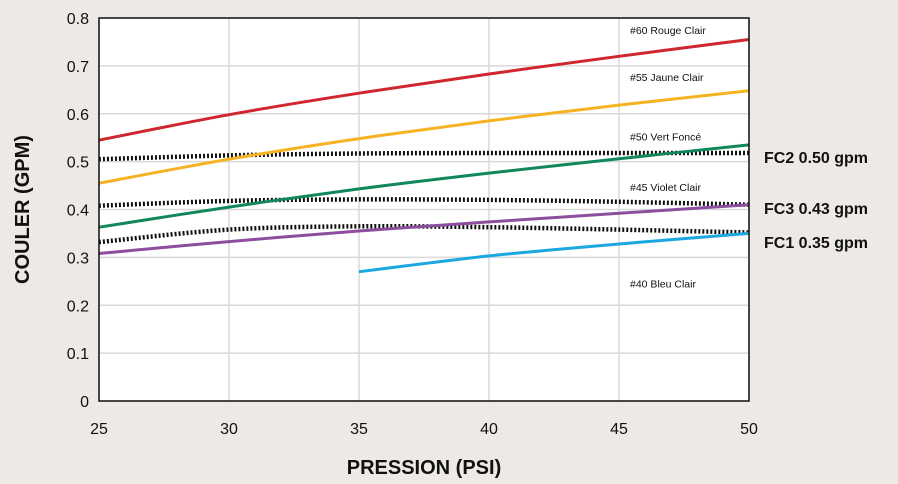 Image resolution: width=898 pixels, height=484 pixels. I want to click on y-tick-label: 0.5, so click(78, 163).